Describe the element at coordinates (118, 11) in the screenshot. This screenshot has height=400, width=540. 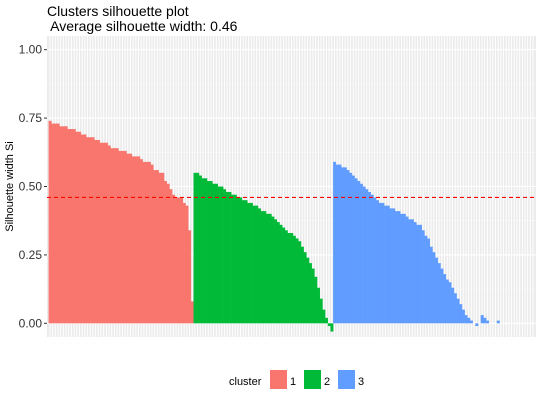
I see `chart-title: Clusters silhouette plot` at that location.